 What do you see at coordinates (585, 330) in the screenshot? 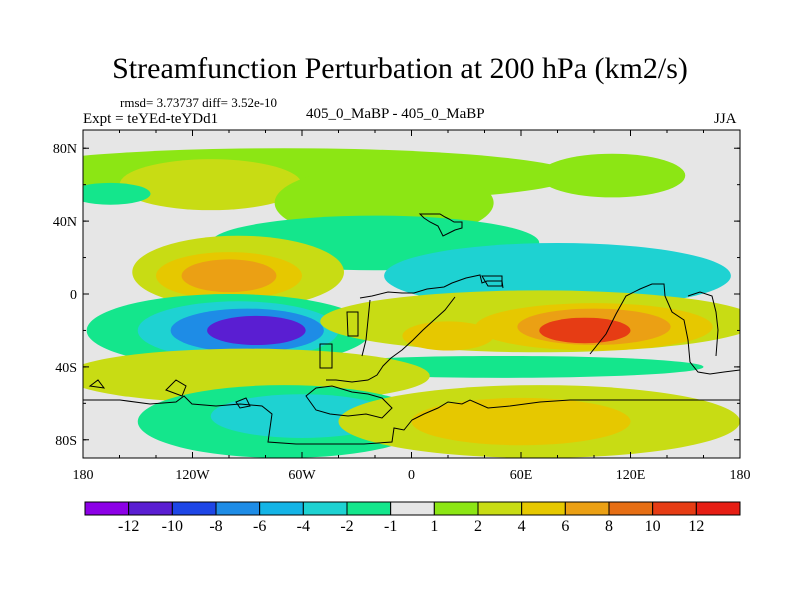
I see `field-indian-high-max` at bounding box center [585, 330].